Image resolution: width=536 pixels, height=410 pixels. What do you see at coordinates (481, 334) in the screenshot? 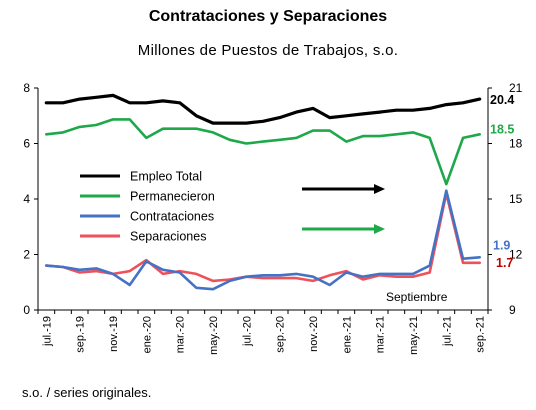
I see `x-tick-label: sep.-21` at bounding box center [481, 334].